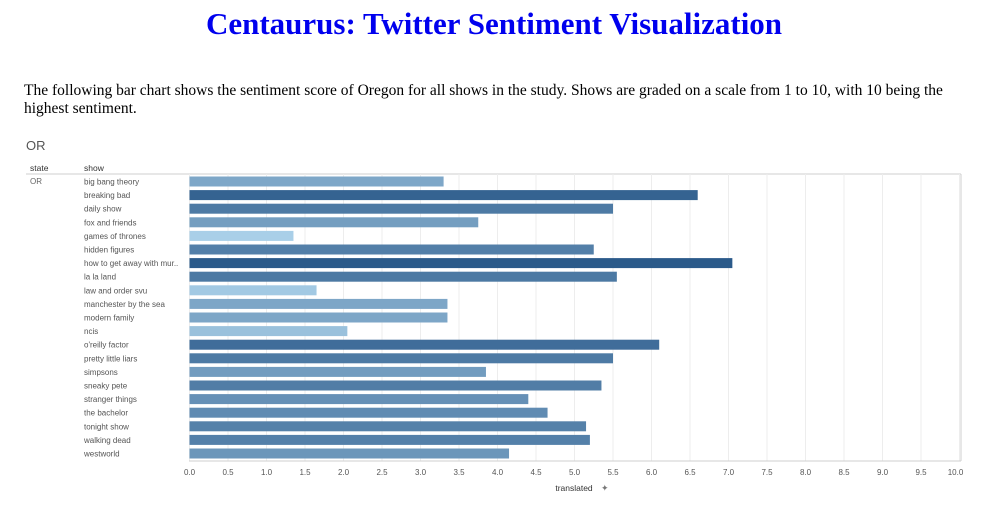 The image size is (988, 507). I want to click on category-label: ncis, so click(91, 331).